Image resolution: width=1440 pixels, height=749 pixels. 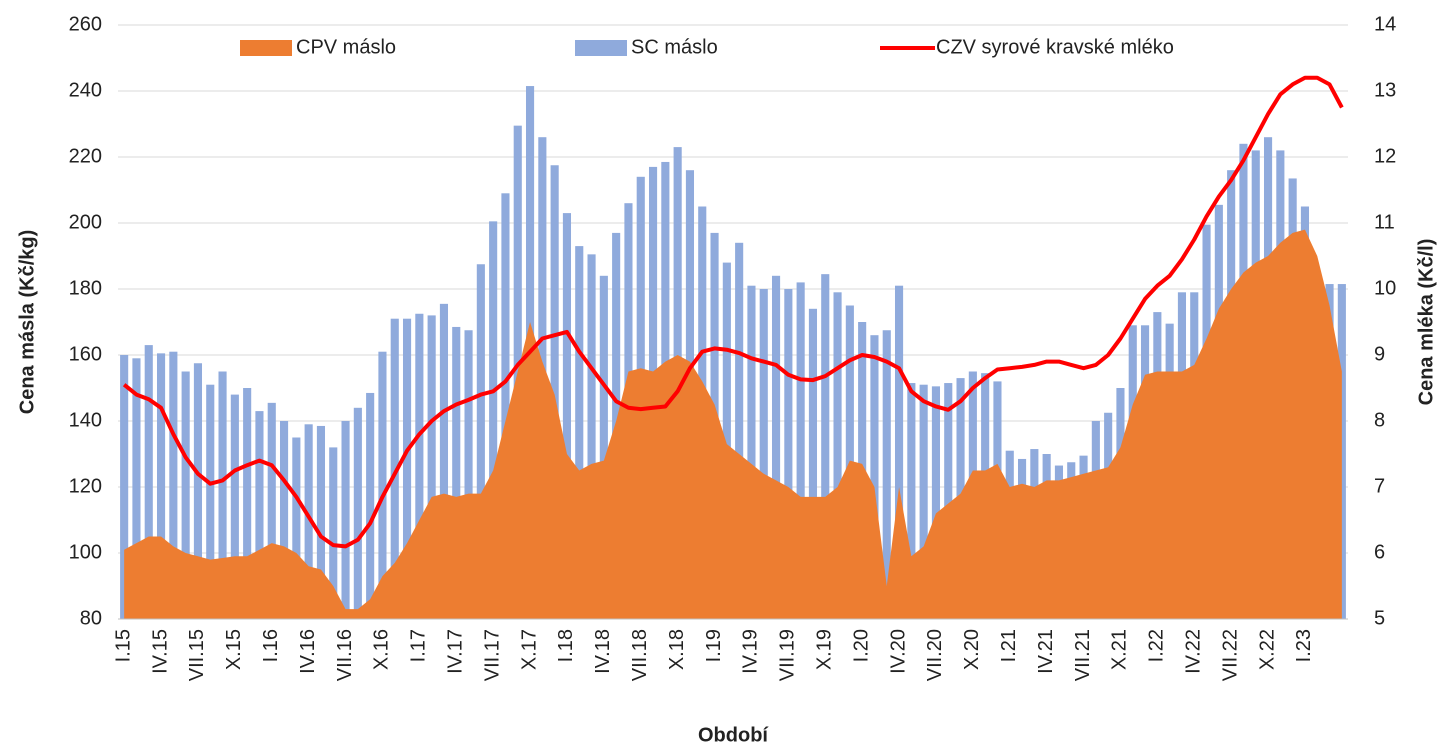 What do you see at coordinates (1379, 420) in the screenshot?
I see `y2-tick-label: 8` at bounding box center [1379, 420].